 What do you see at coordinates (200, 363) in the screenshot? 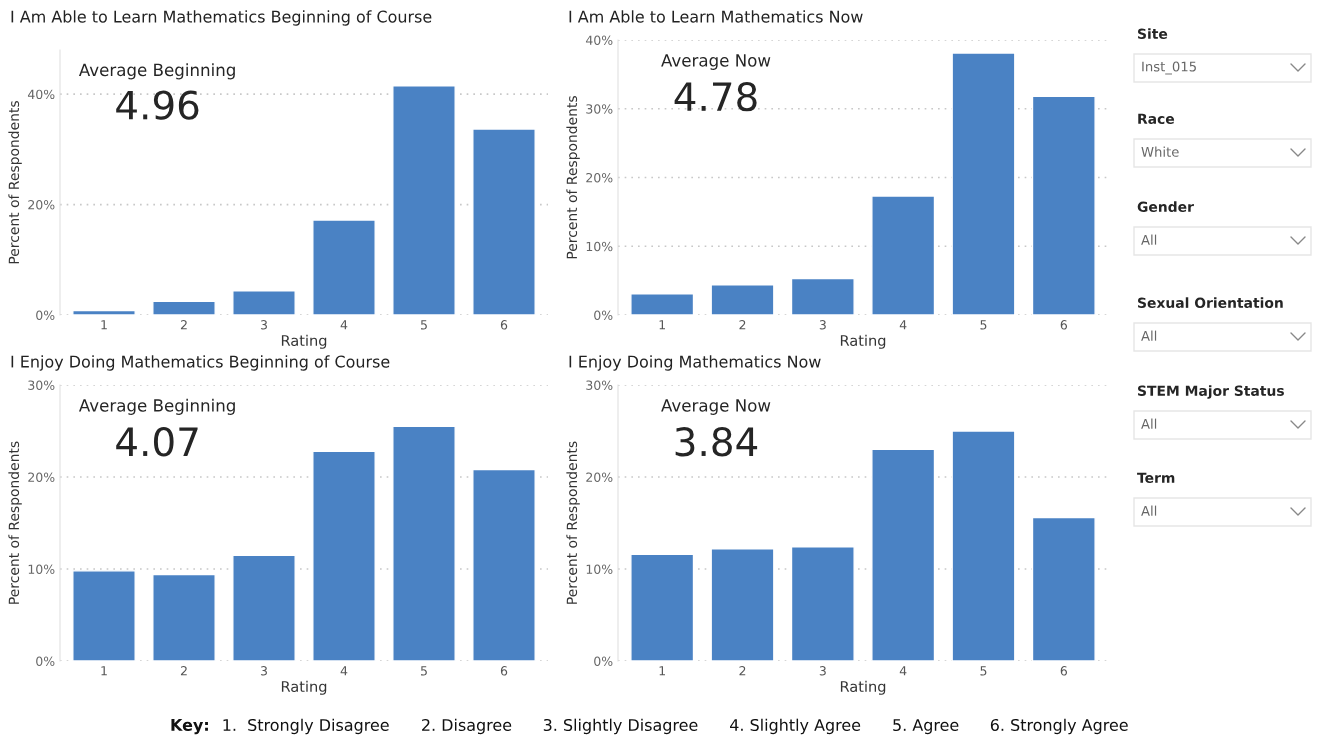
I see `chart-title: I Enjoy Doing Mathematics Beginning of Course` at bounding box center [200, 363].